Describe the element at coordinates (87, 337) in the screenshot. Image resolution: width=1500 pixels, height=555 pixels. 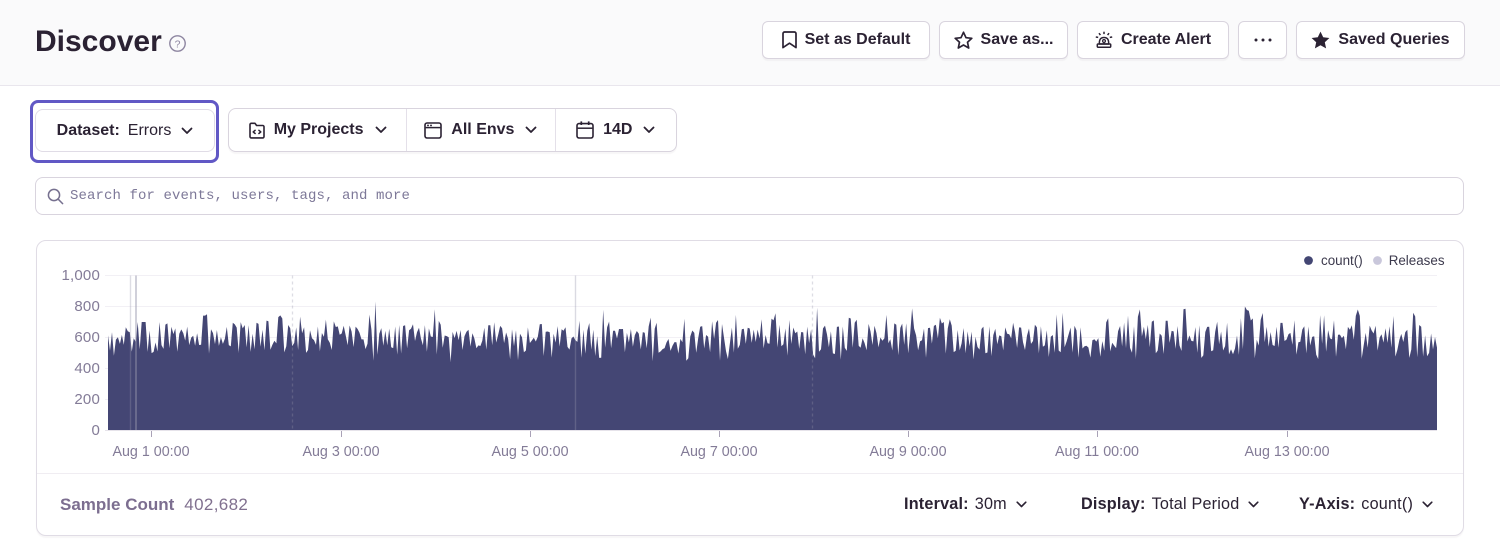
I see `svg-text: 600` at that location.